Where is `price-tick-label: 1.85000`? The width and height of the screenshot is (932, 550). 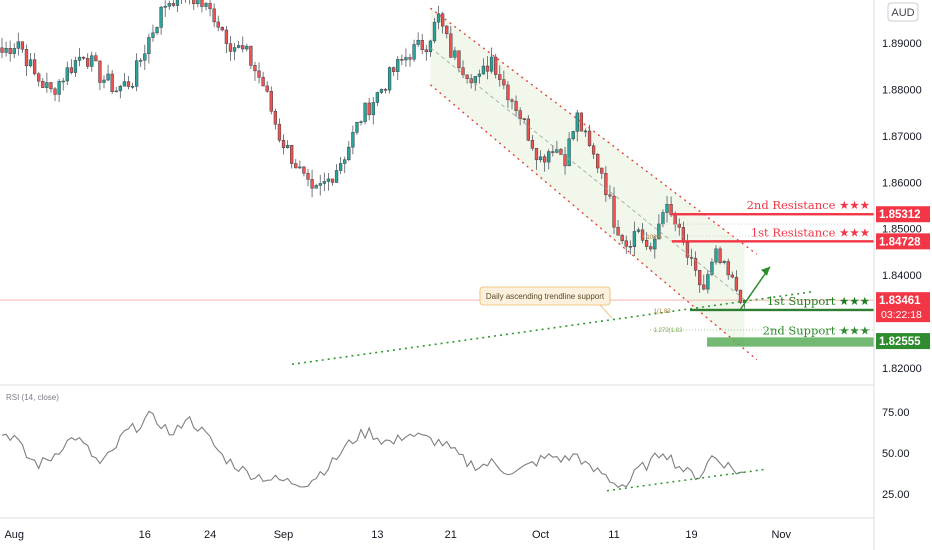
price-tick-label: 1.85000 is located at coordinates (902, 230).